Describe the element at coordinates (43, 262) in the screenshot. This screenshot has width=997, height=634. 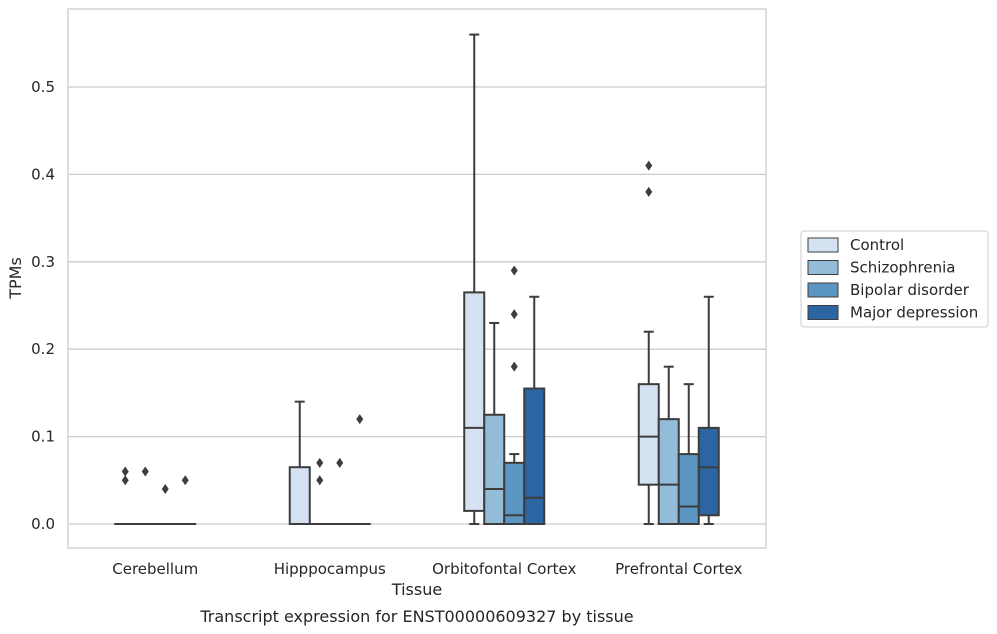
I see `y-tick-label: 0.3` at that location.